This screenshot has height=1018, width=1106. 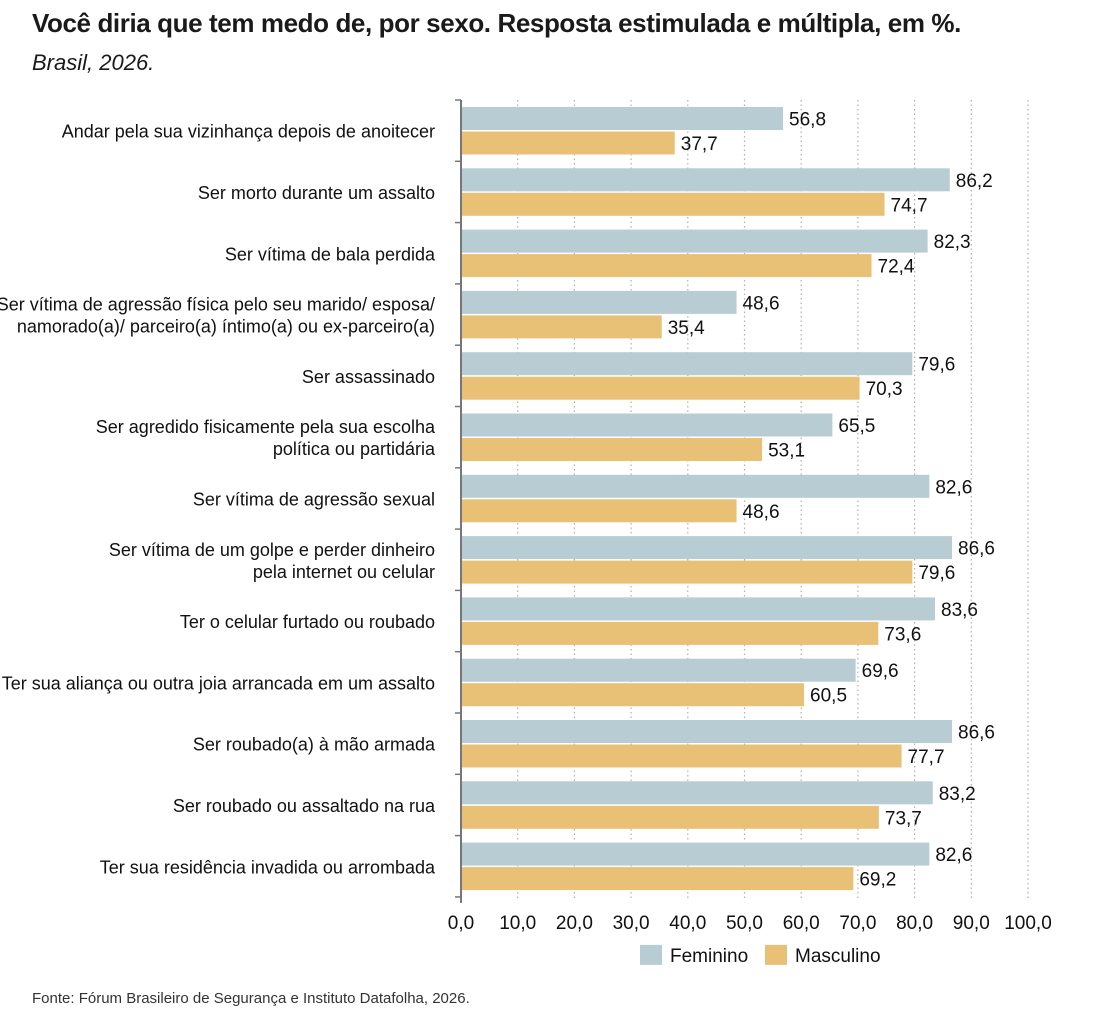 I want to click on category-label: pela internet ou celular, so click(x=344, y=572).